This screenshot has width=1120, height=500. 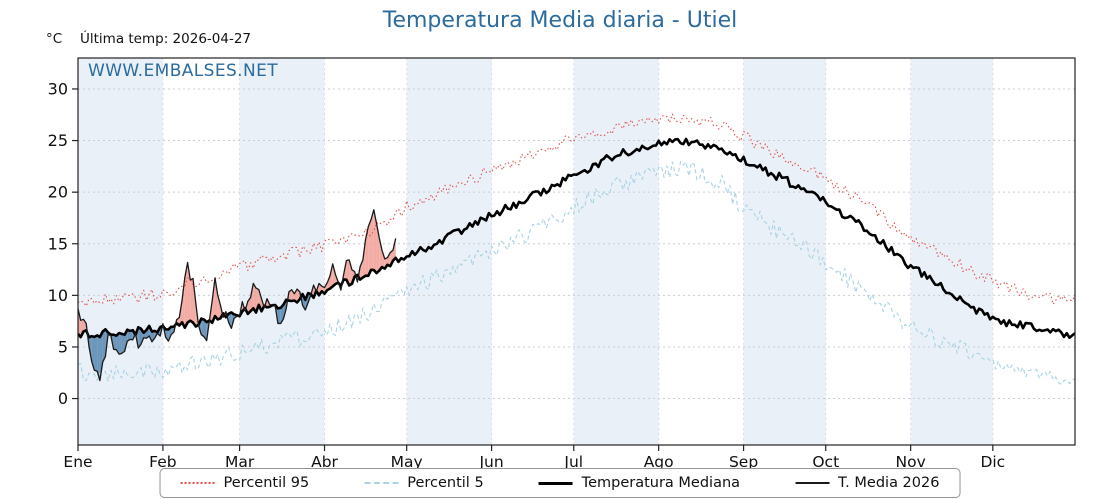 I want to click on legend-item-percentil-5: Percentil 5, so click(x=424, y=483).